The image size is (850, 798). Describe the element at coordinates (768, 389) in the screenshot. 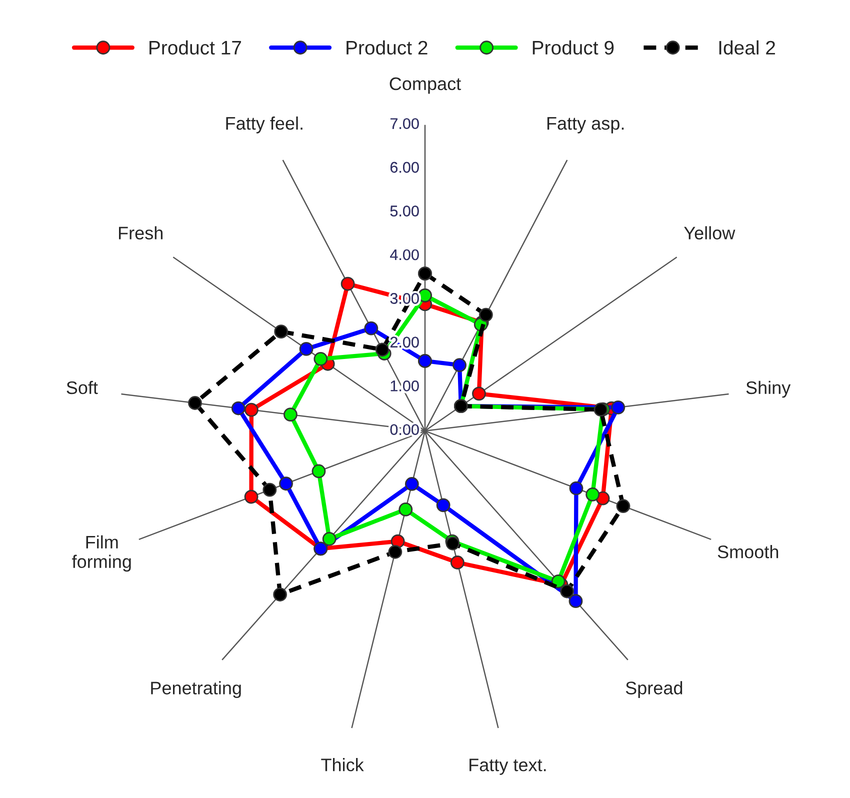

I see `spoke-label: Shiny` at that location.